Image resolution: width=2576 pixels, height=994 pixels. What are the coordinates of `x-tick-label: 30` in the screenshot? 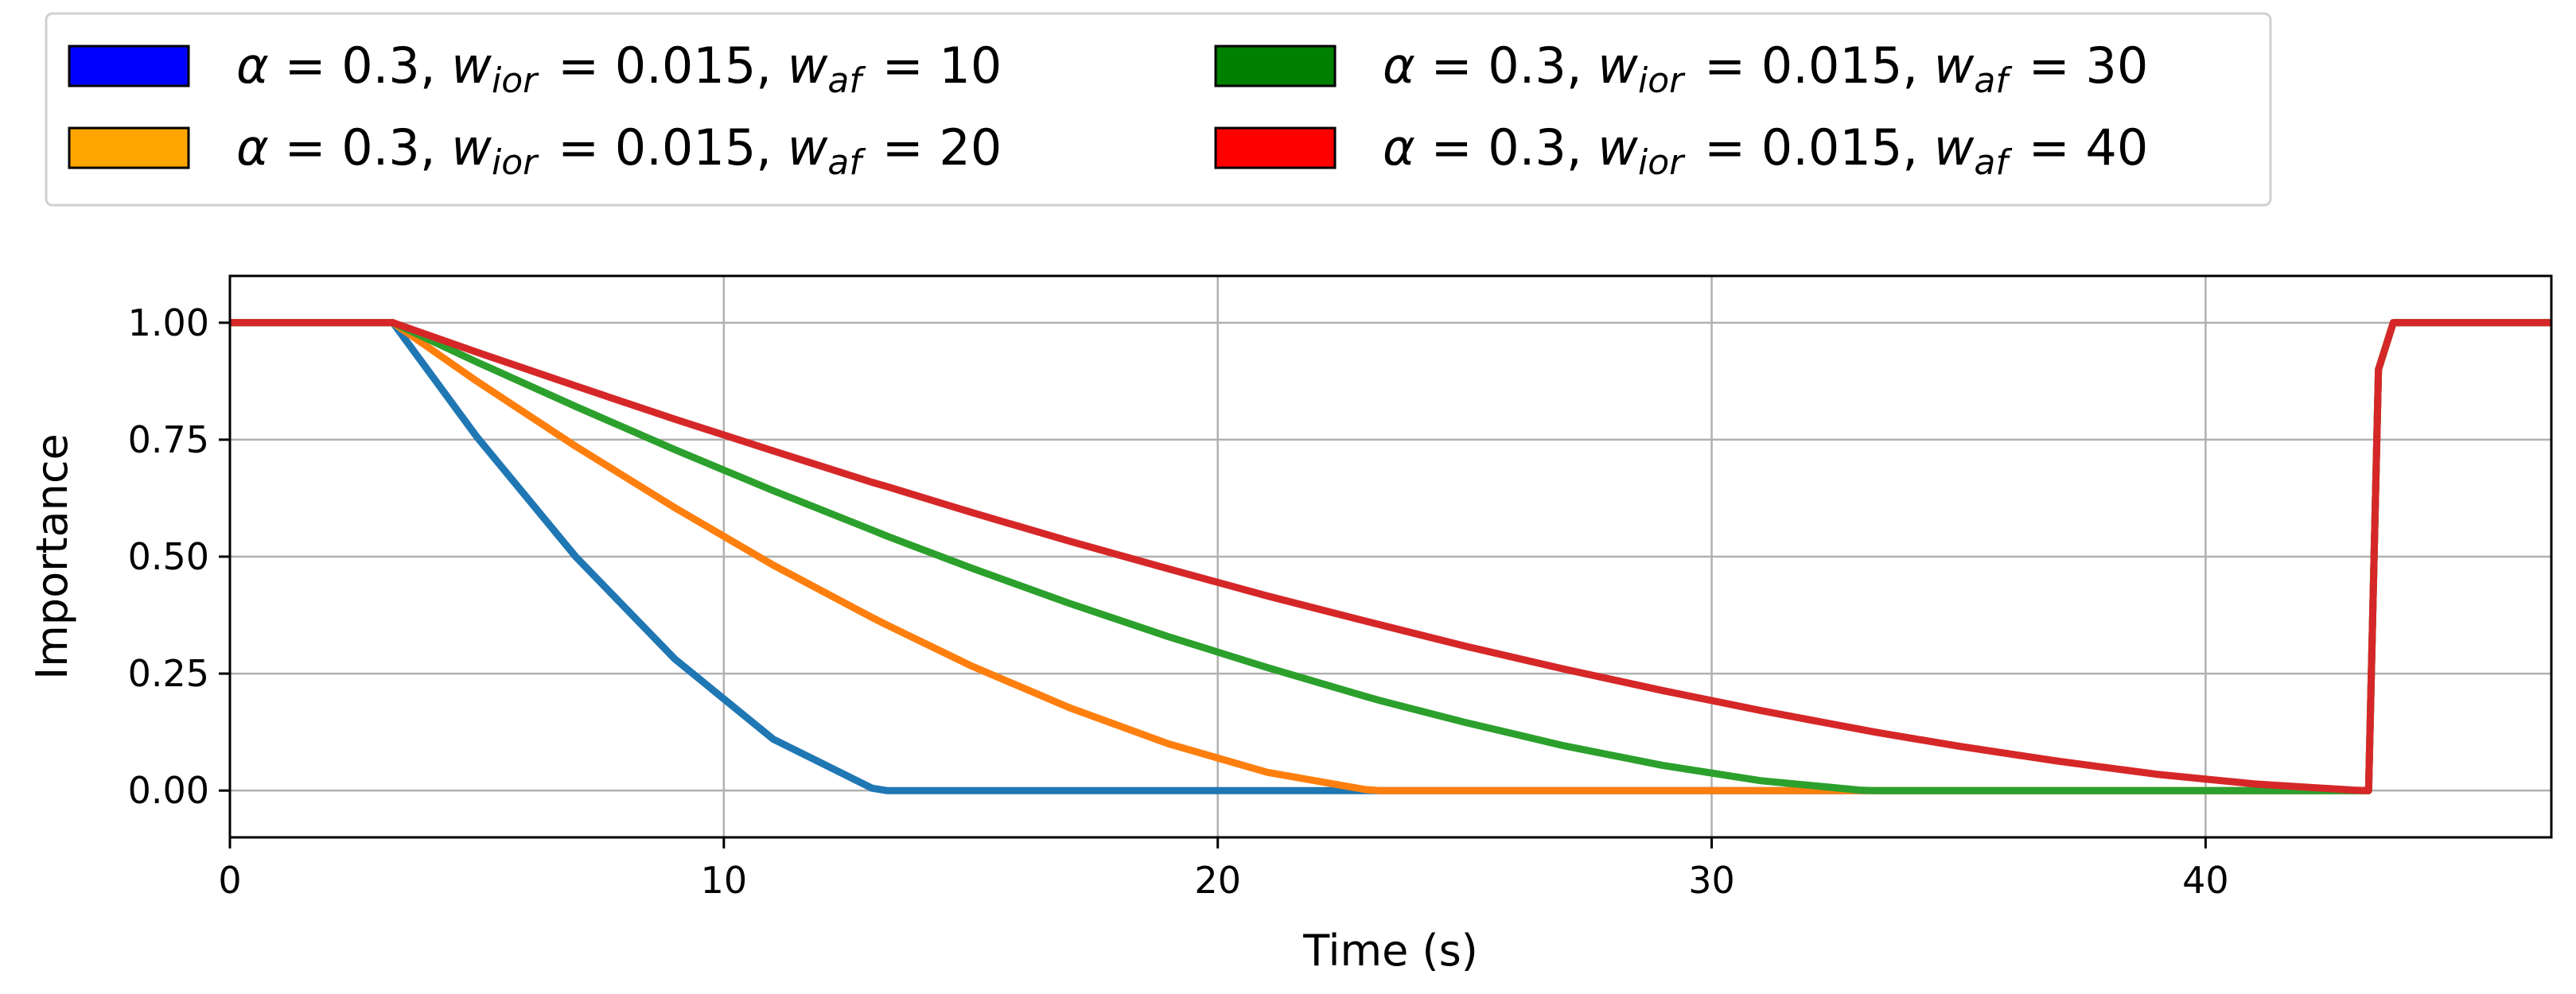 It's located at (1712, 880).